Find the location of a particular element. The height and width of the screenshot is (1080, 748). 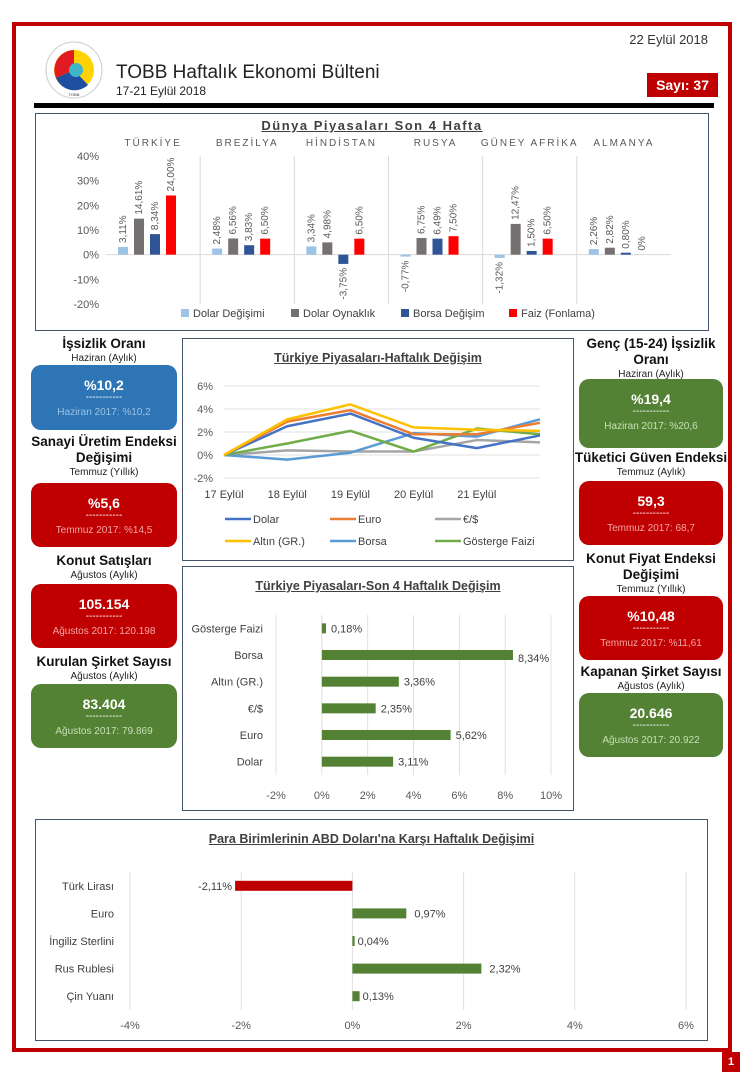

kpi-card: %5,6 ----------- Temmuz 2017: %14,5 is located at coordinates (104, 515).